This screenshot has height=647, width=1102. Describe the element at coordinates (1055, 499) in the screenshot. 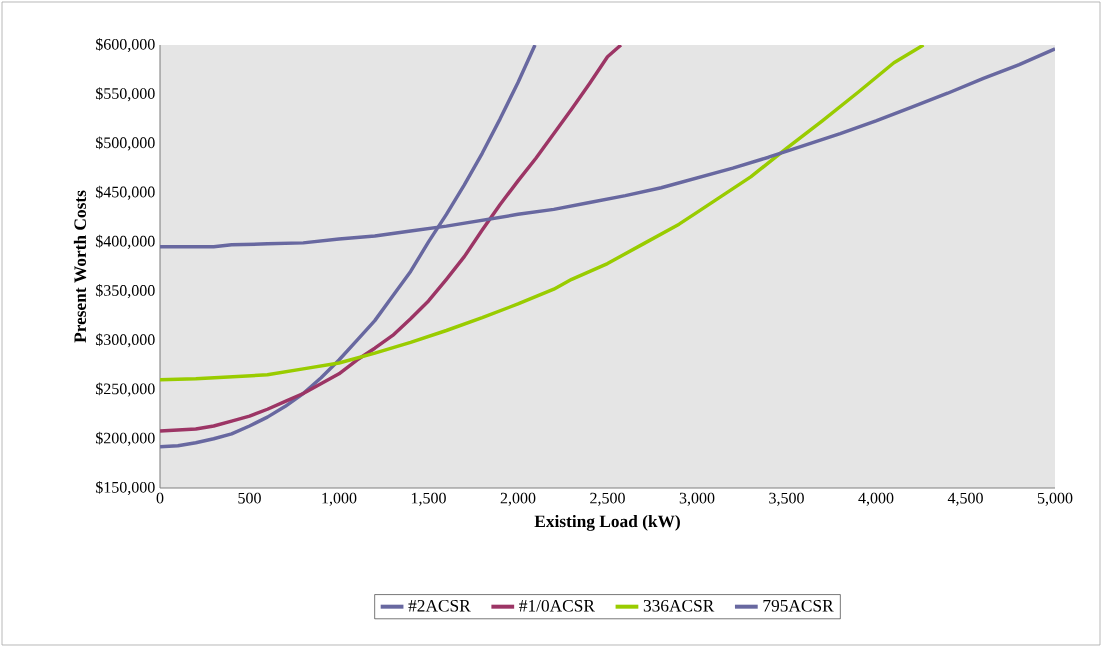

I see `x-tick-label: 5,000` at that location.